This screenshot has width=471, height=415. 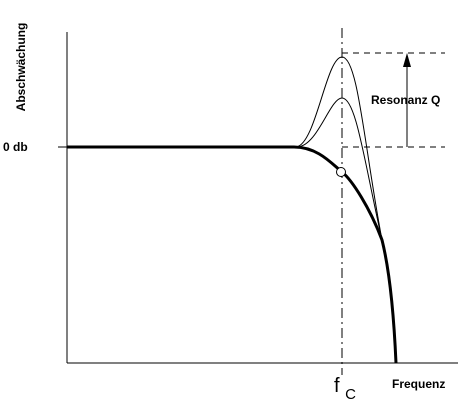 I want to click on resonance-label: Resonanz Q, so click(x=405, y=100).